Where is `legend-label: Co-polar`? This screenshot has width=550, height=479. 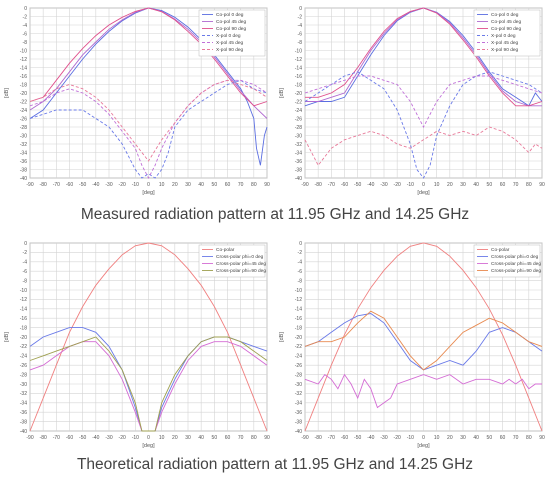 legend-label: Co-polar is located at coordinates (225, 250).